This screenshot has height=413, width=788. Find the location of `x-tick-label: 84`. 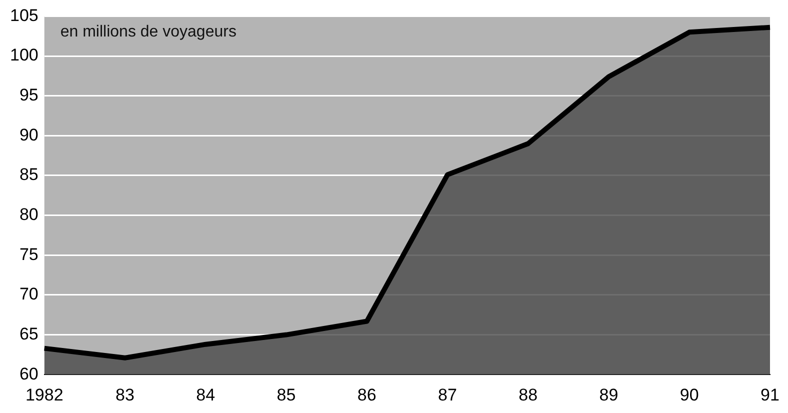

x-tick-label: 84 is located at coordinates (206, 394).